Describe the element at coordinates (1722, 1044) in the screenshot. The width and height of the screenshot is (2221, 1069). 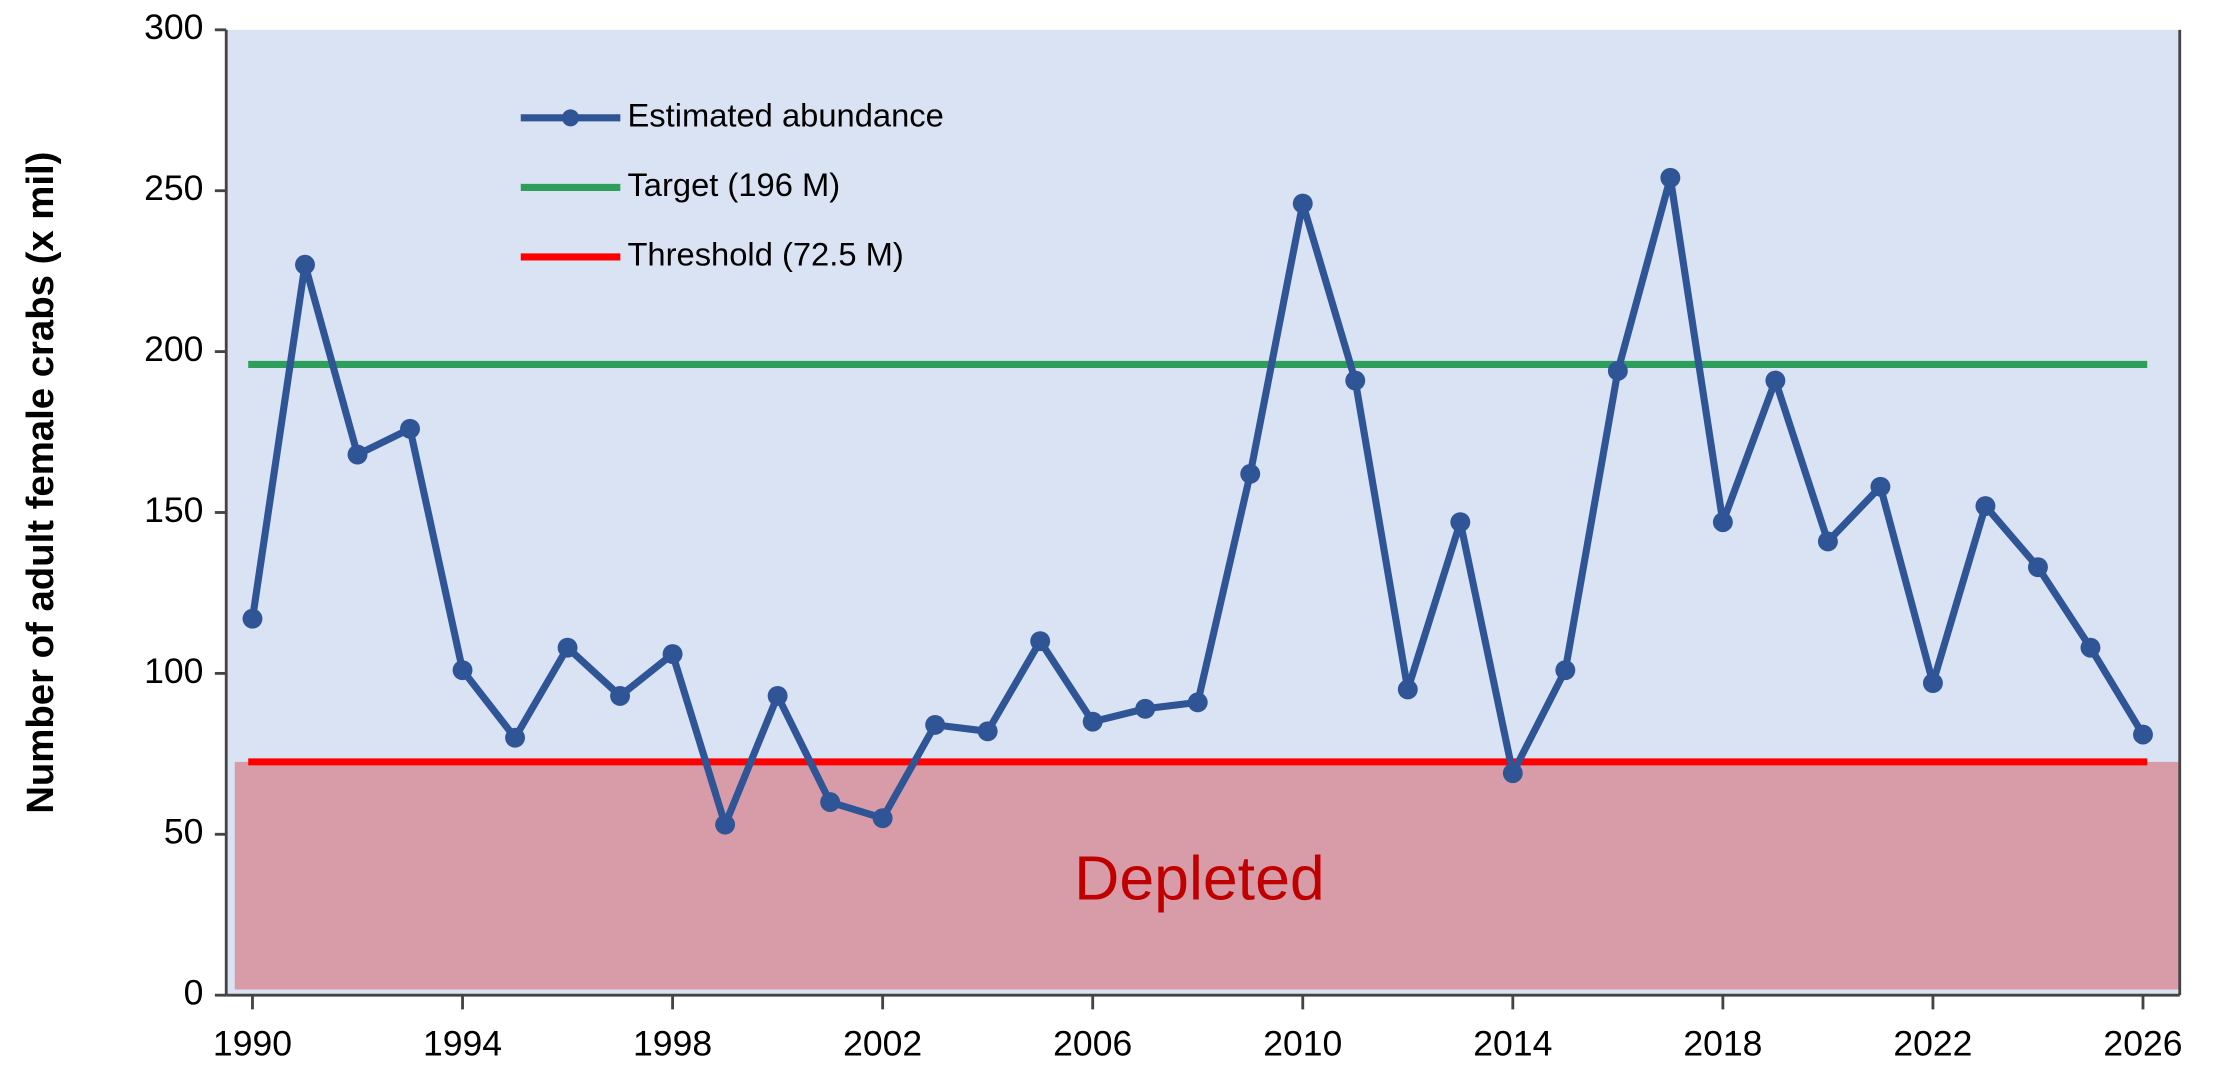
I see `x-tick-label: 2018` at that location.